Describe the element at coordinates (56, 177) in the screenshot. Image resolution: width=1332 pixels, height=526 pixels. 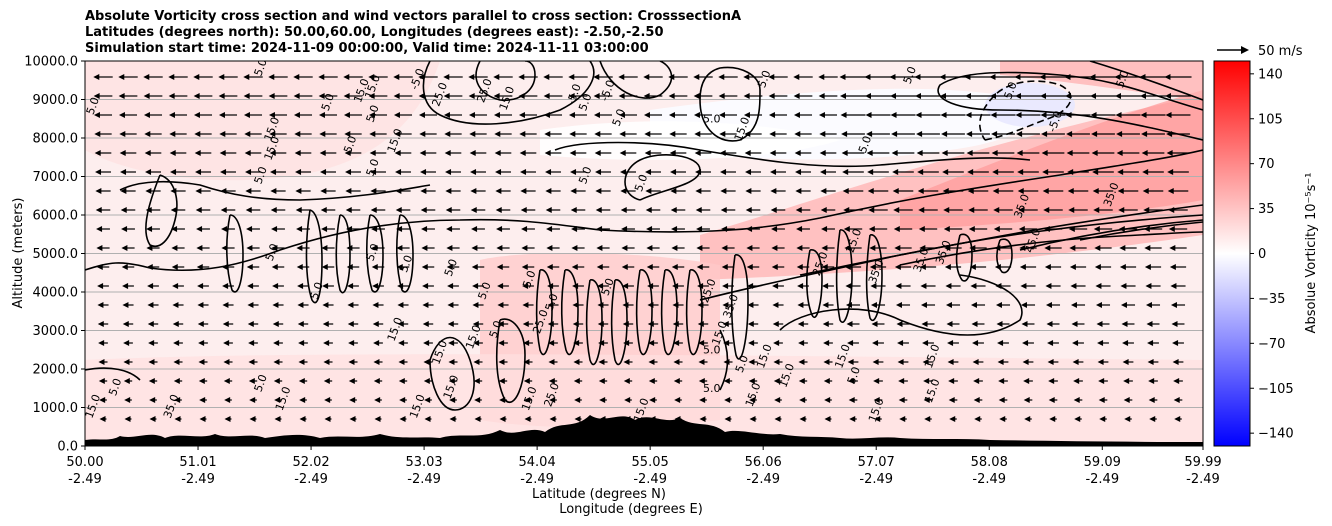
I see `y-tick-label: 7000.0` at that location.